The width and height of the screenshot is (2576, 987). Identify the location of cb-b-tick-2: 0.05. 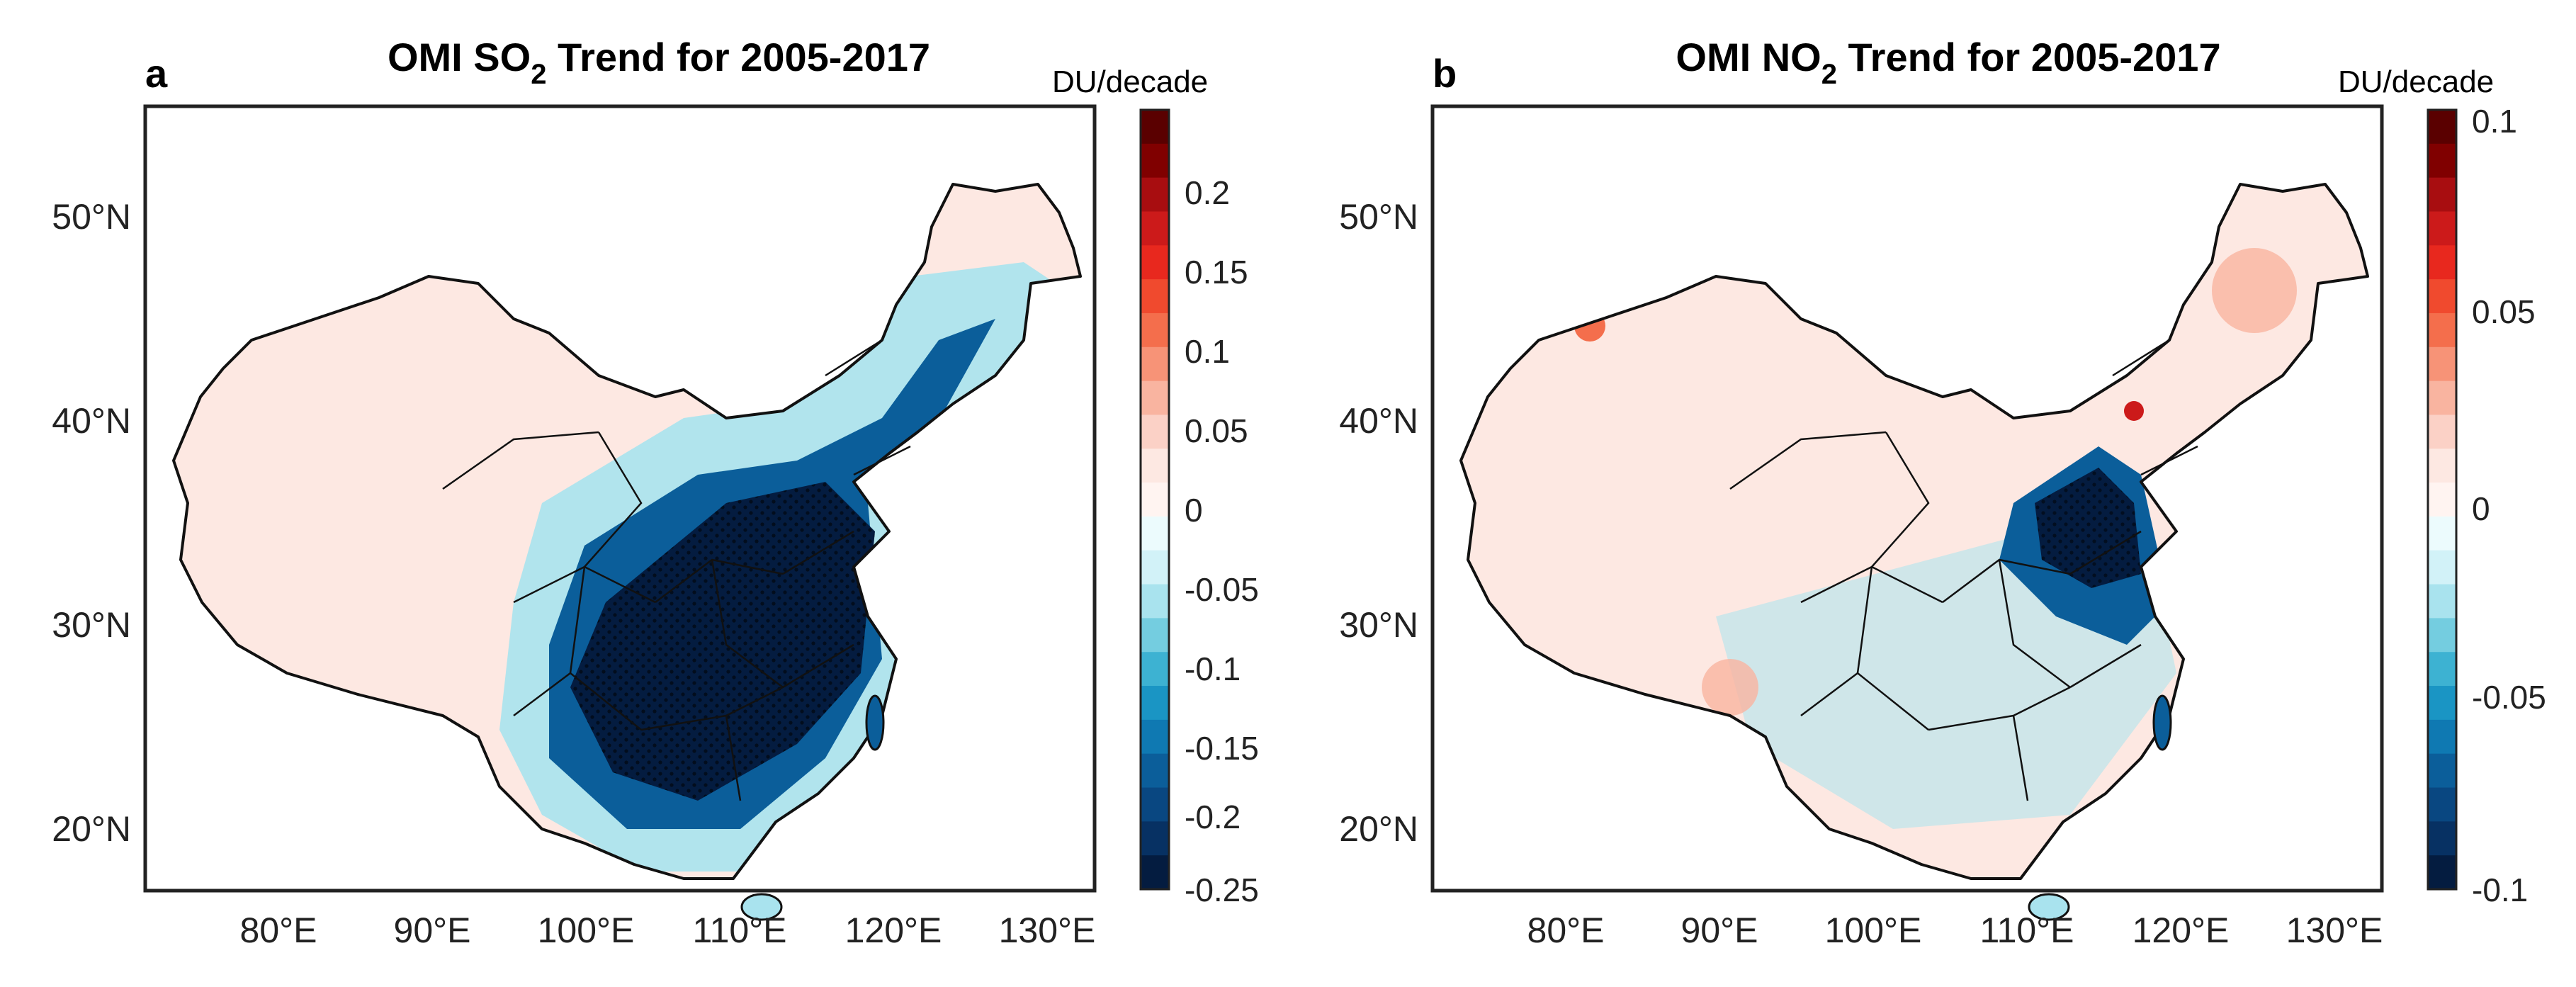
(2504, 311).